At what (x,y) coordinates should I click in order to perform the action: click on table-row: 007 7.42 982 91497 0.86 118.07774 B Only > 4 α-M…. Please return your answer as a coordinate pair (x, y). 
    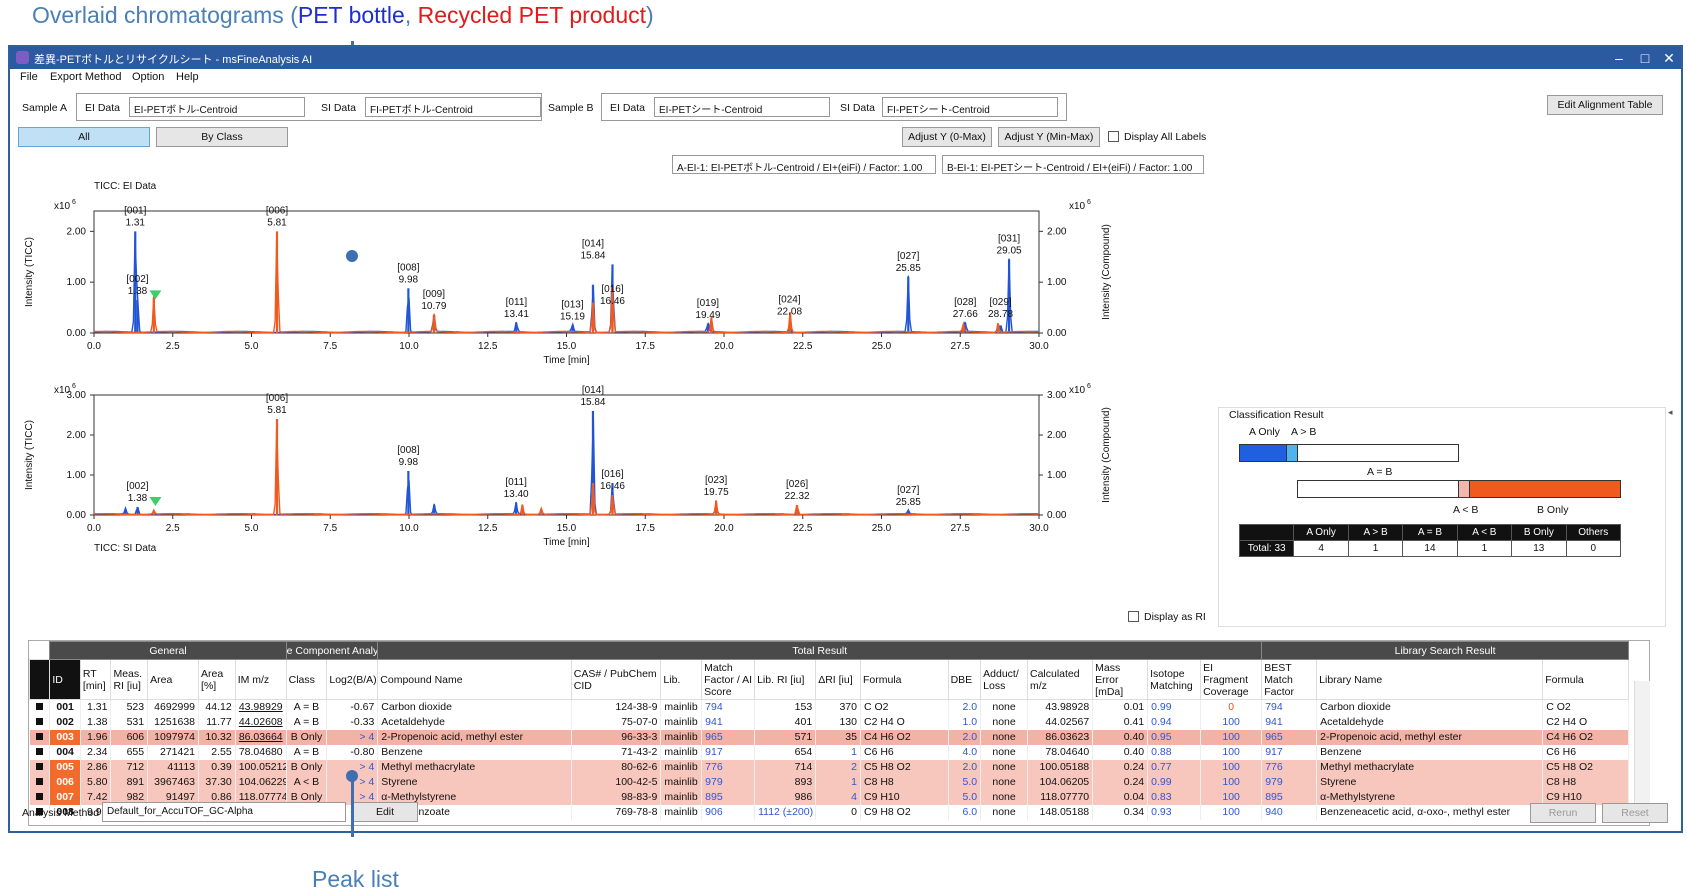
    Looking at the image, I should click on (829, 797).